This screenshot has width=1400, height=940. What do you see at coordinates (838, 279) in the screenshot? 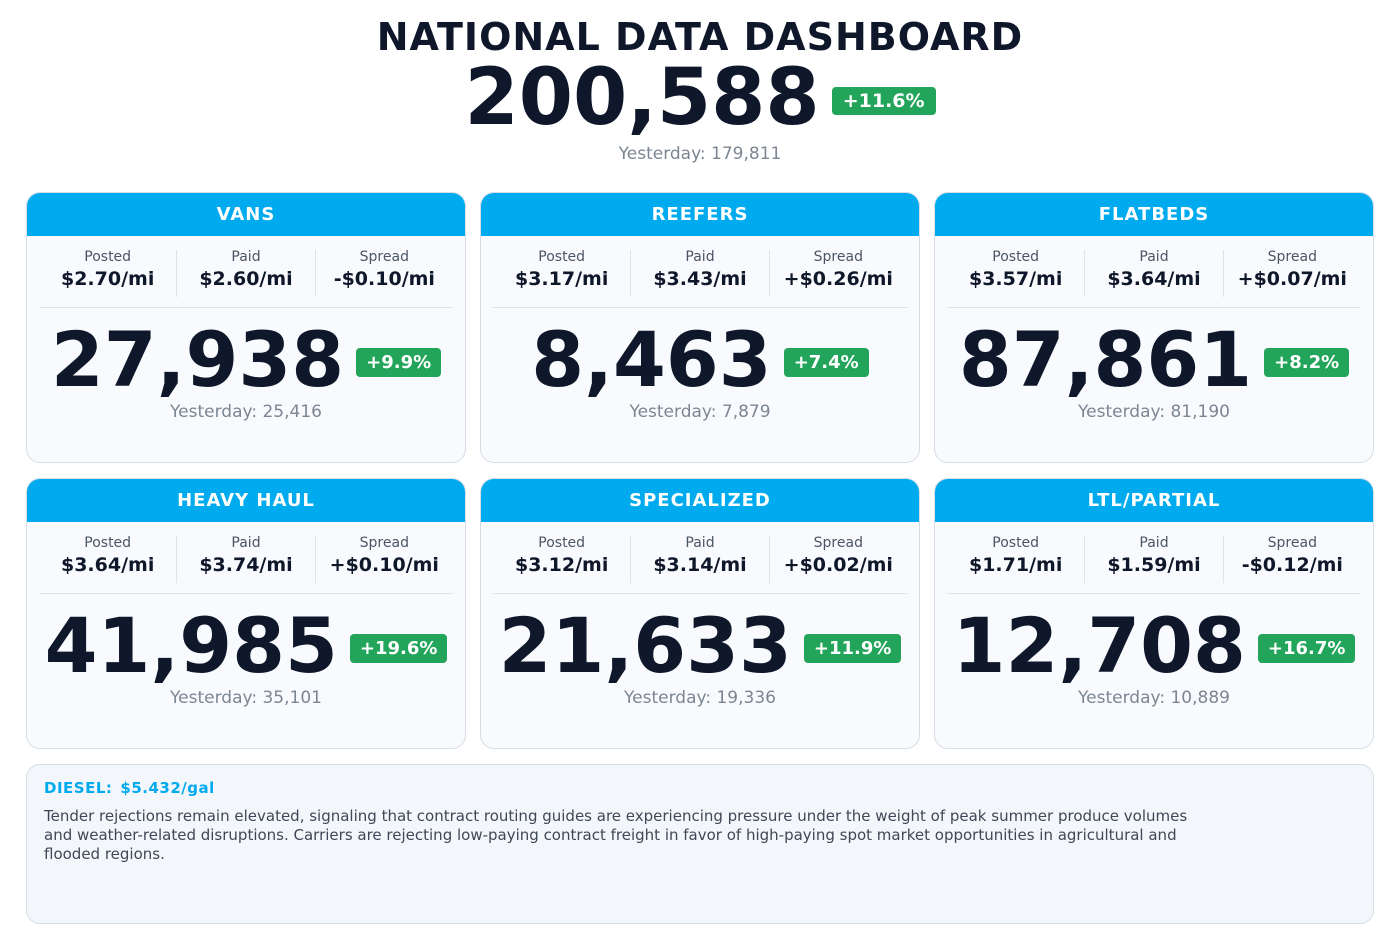
I see `rate-value: +$0.26/mi` at bounding box center [838, 279].